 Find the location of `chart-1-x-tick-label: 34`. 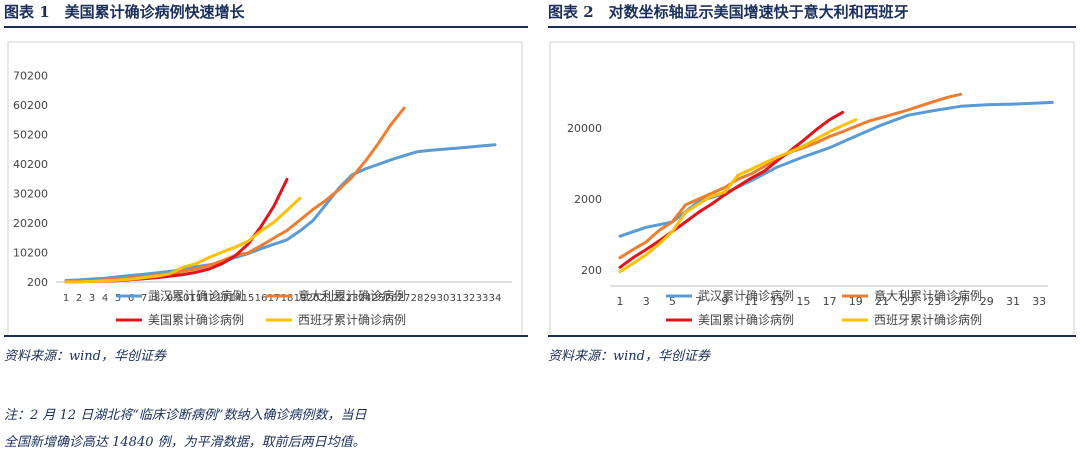

chart-1-x-tick-label: 34 is located at coordinates (495, 298).